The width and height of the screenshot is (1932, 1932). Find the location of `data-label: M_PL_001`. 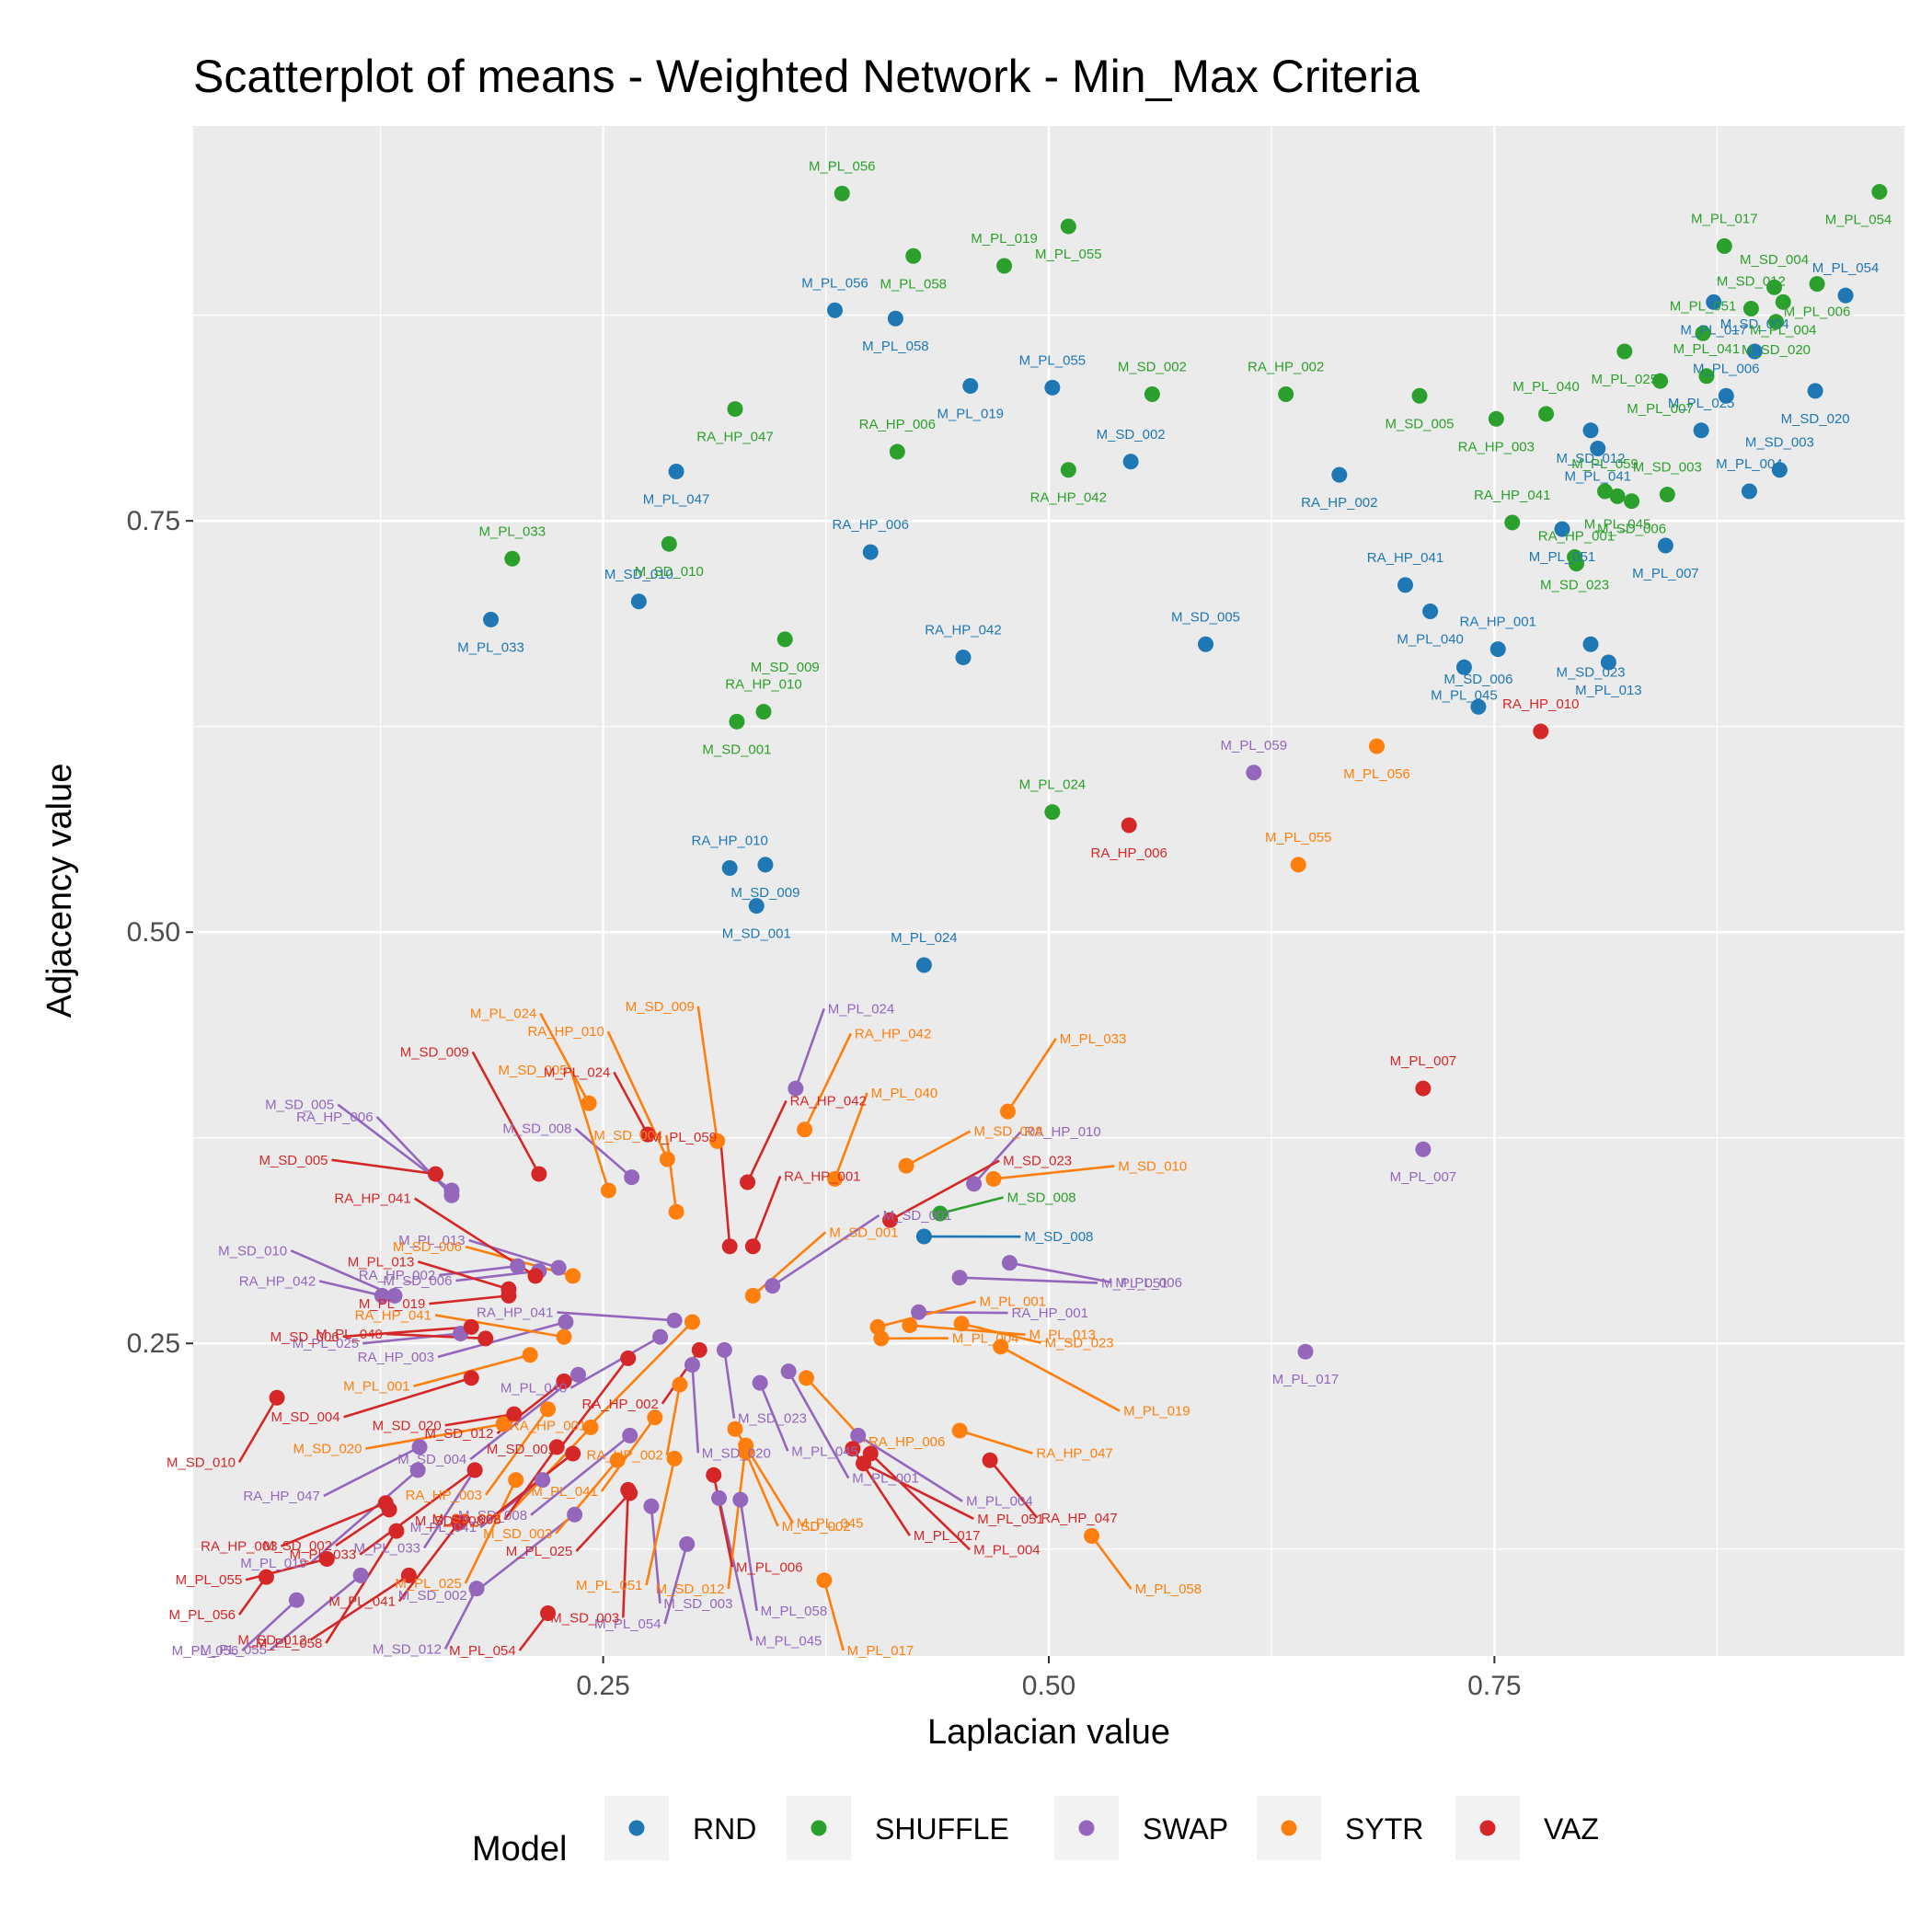

data-label: M_PL_001 is located at coordinates (376, 1387).